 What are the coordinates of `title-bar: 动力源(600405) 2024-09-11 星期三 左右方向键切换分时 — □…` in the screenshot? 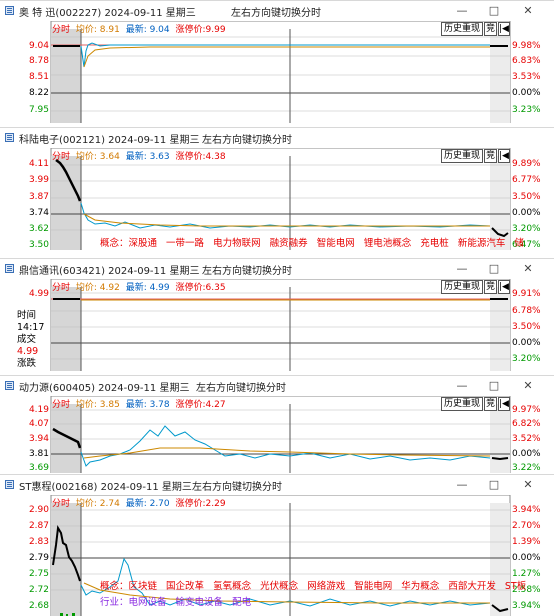 It's located at (277, 386).